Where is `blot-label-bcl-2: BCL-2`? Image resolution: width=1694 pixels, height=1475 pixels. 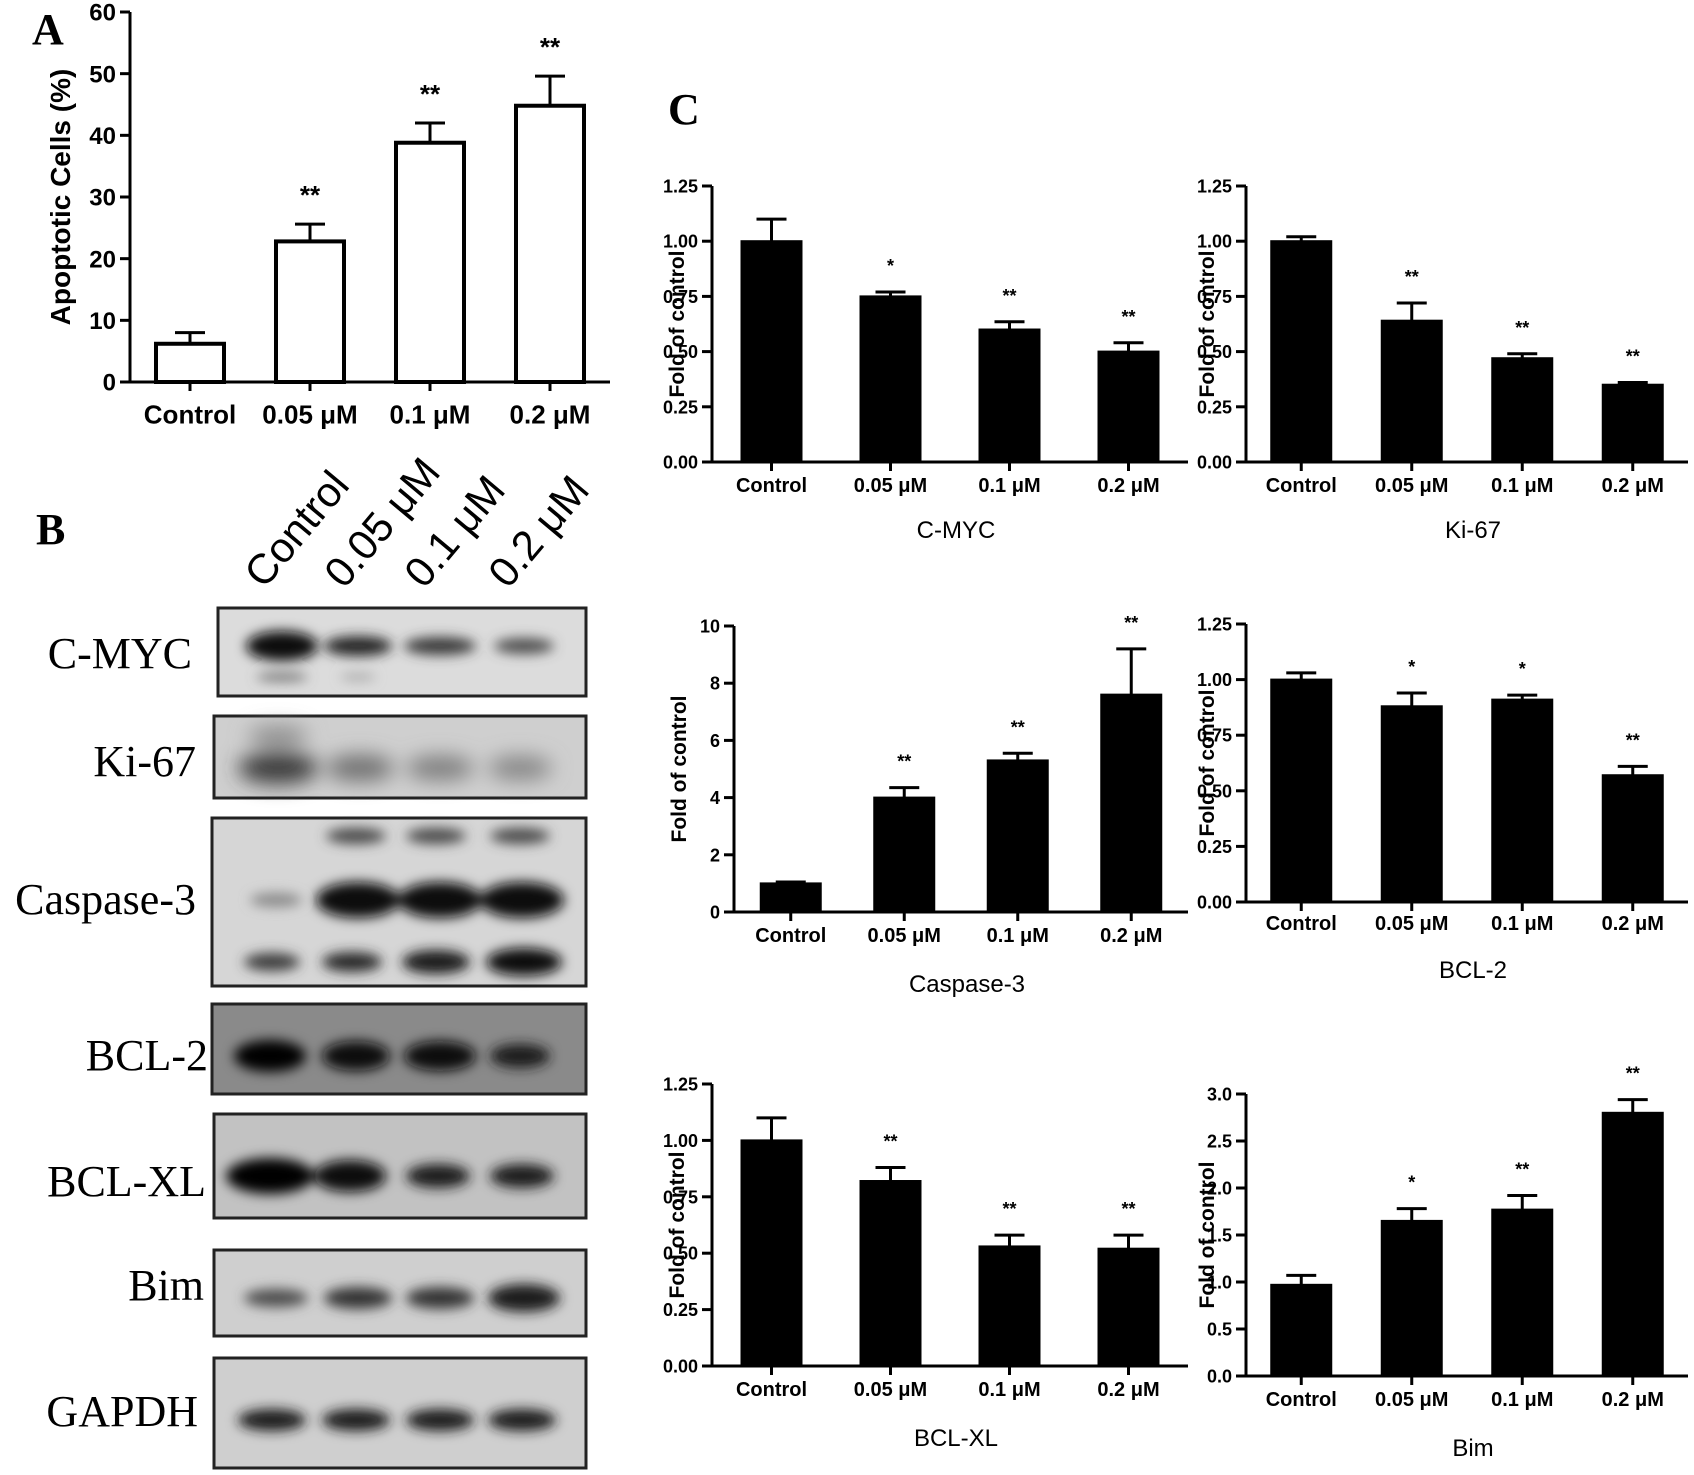
blot-label-bcl-2: BCL-2 is located at coordinates (147, 1055).